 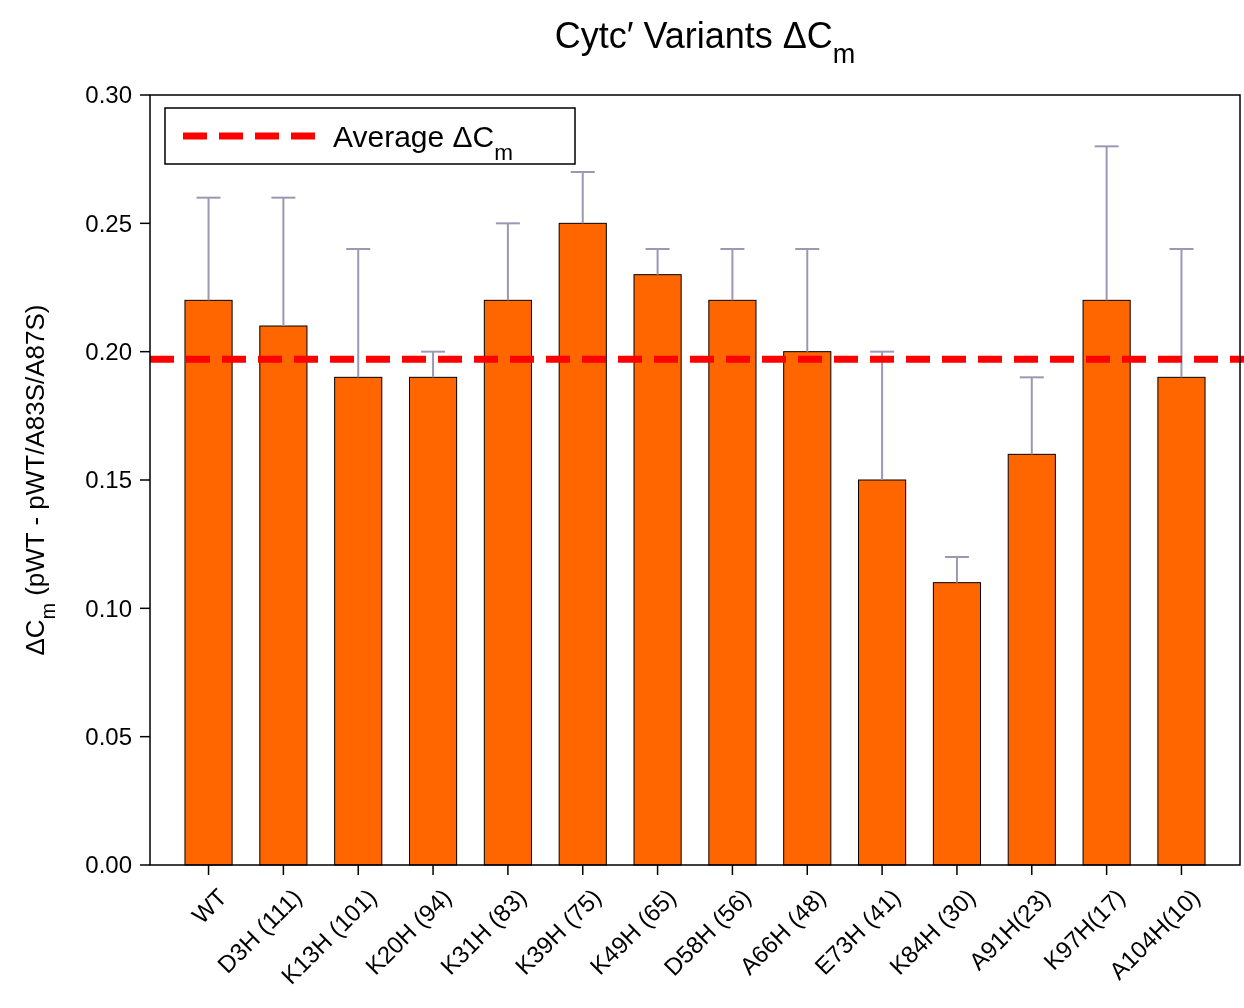 I want to click on y-tick-label: 0.05, so click(x=108, y=737).